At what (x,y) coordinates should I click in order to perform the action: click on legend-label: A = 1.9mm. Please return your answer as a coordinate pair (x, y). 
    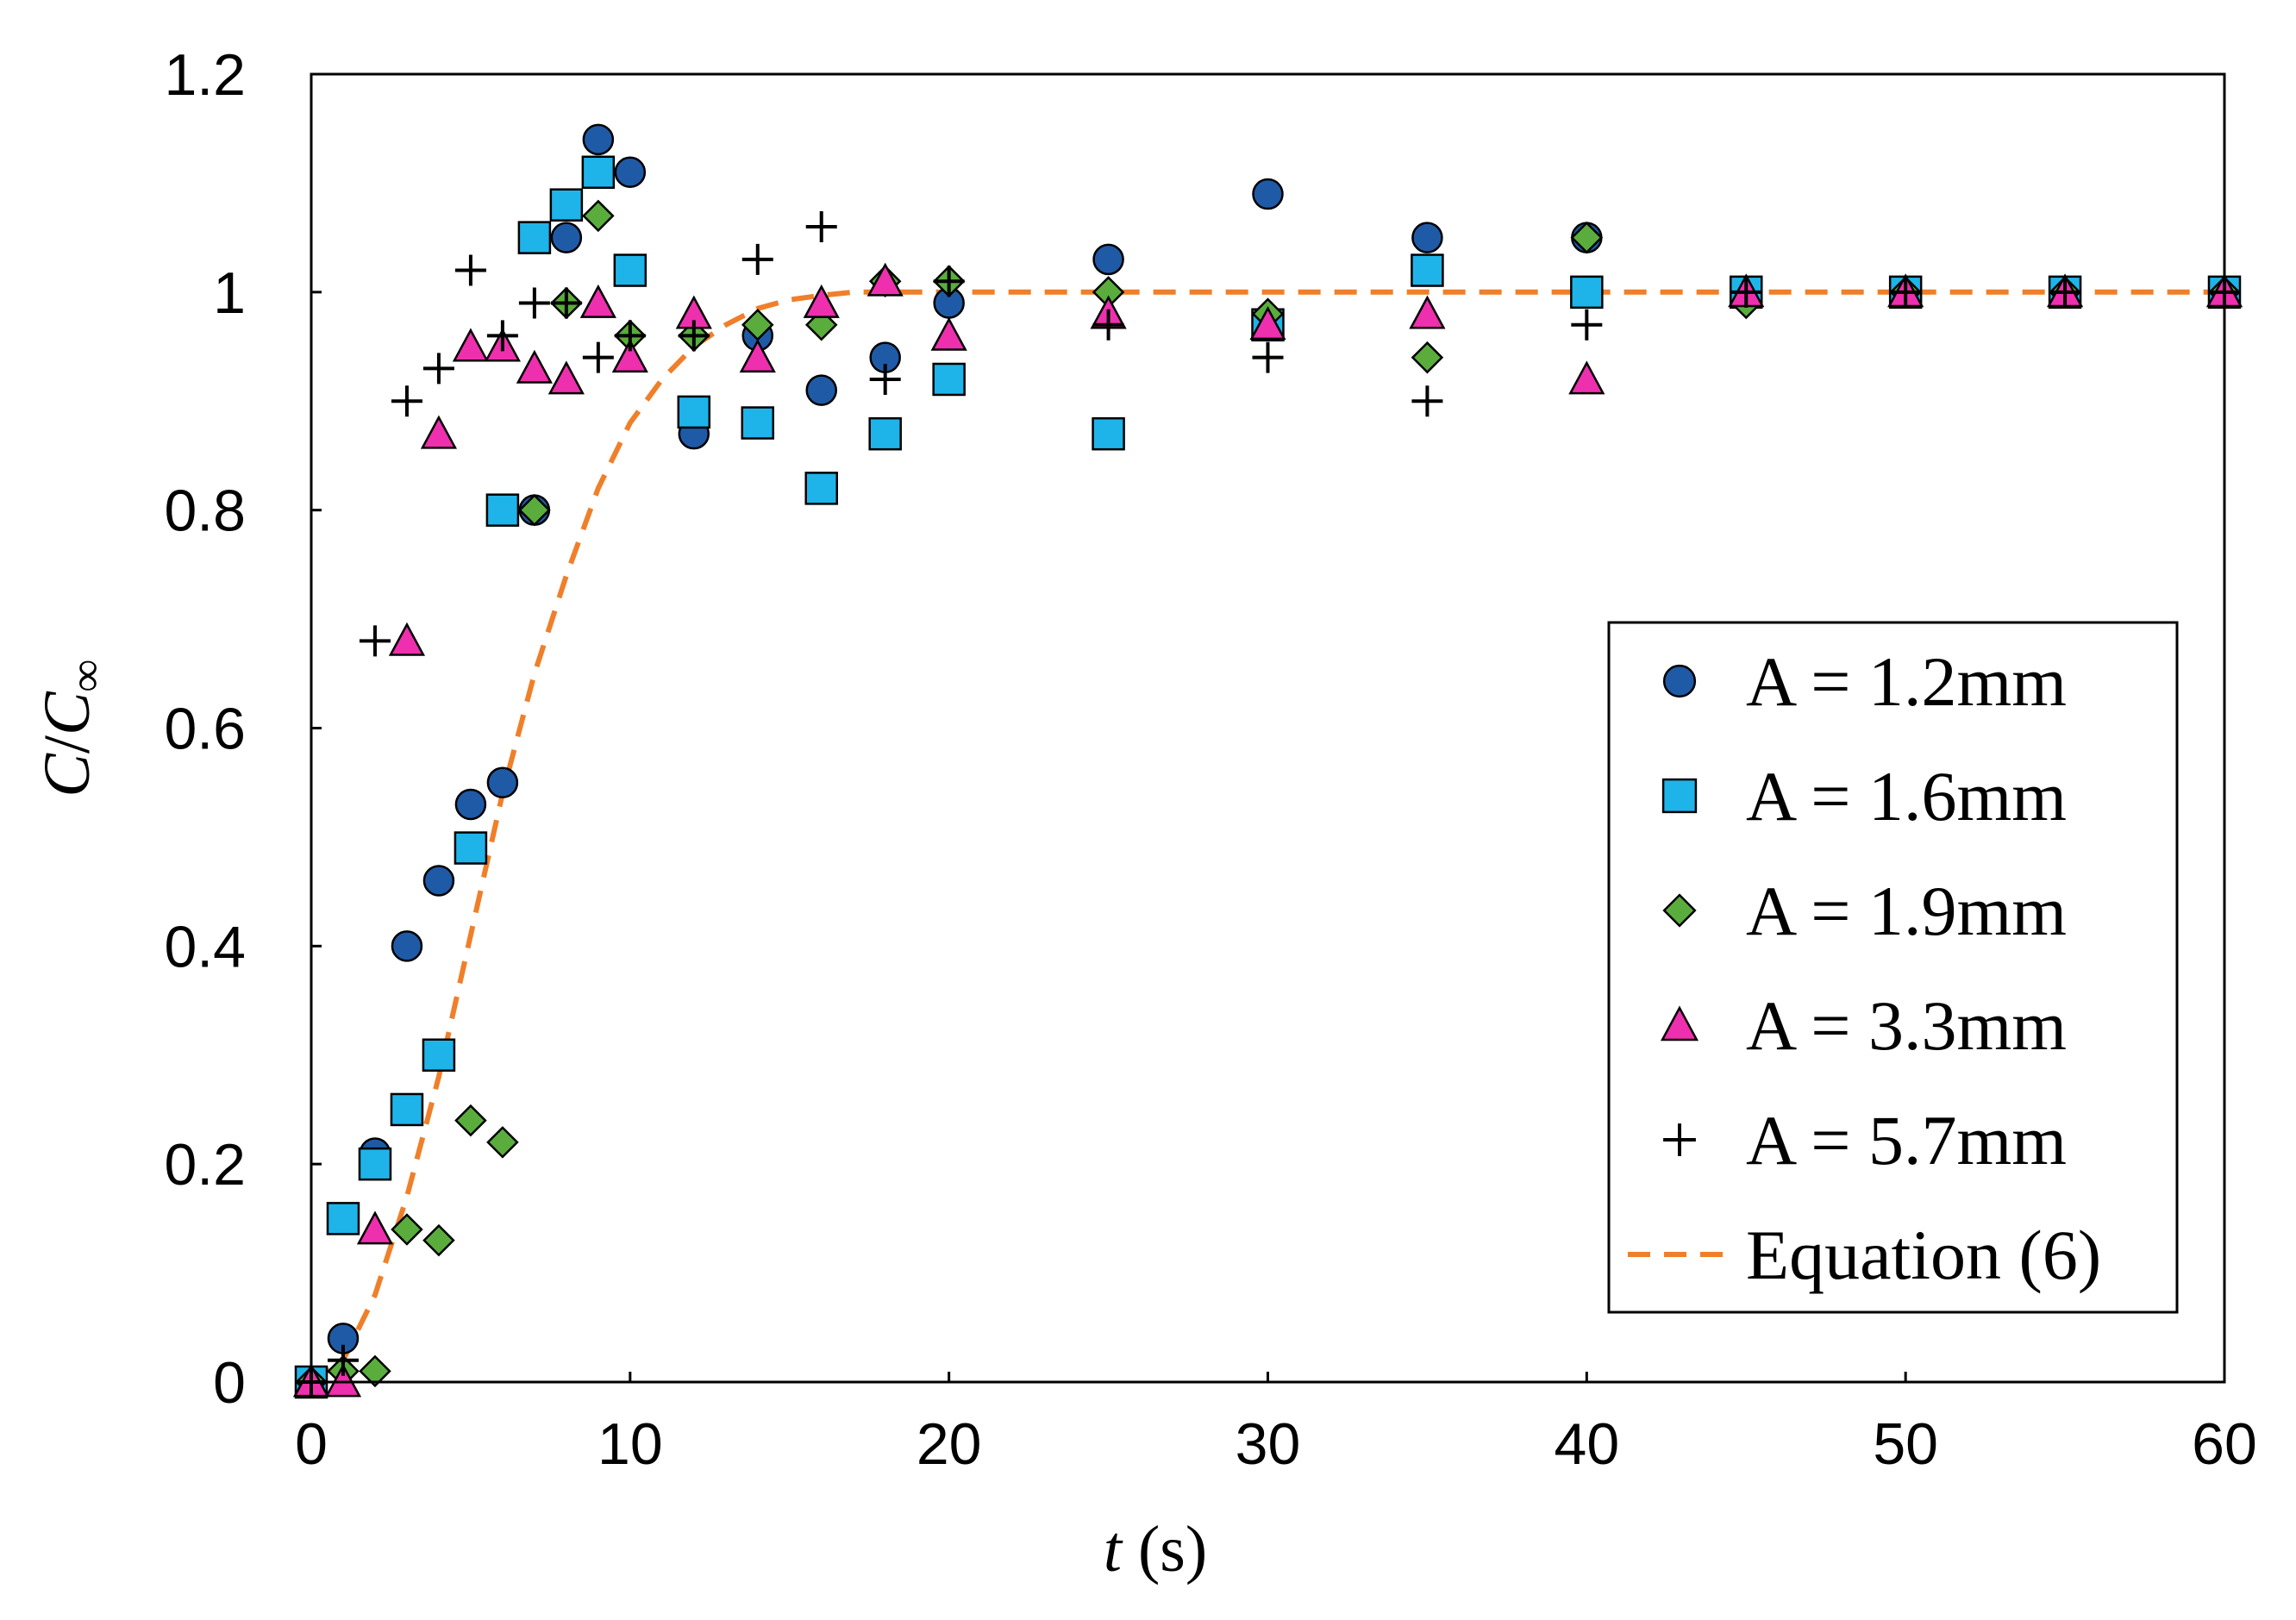
    Looking at the image, I should click on (1906, 911).